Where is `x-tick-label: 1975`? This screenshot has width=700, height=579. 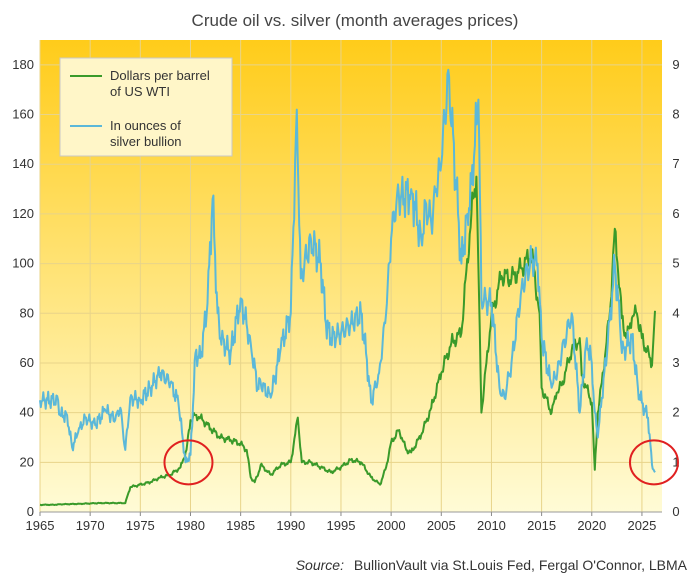
x-tick-label: 1975 is located at coordinates (140, 525).